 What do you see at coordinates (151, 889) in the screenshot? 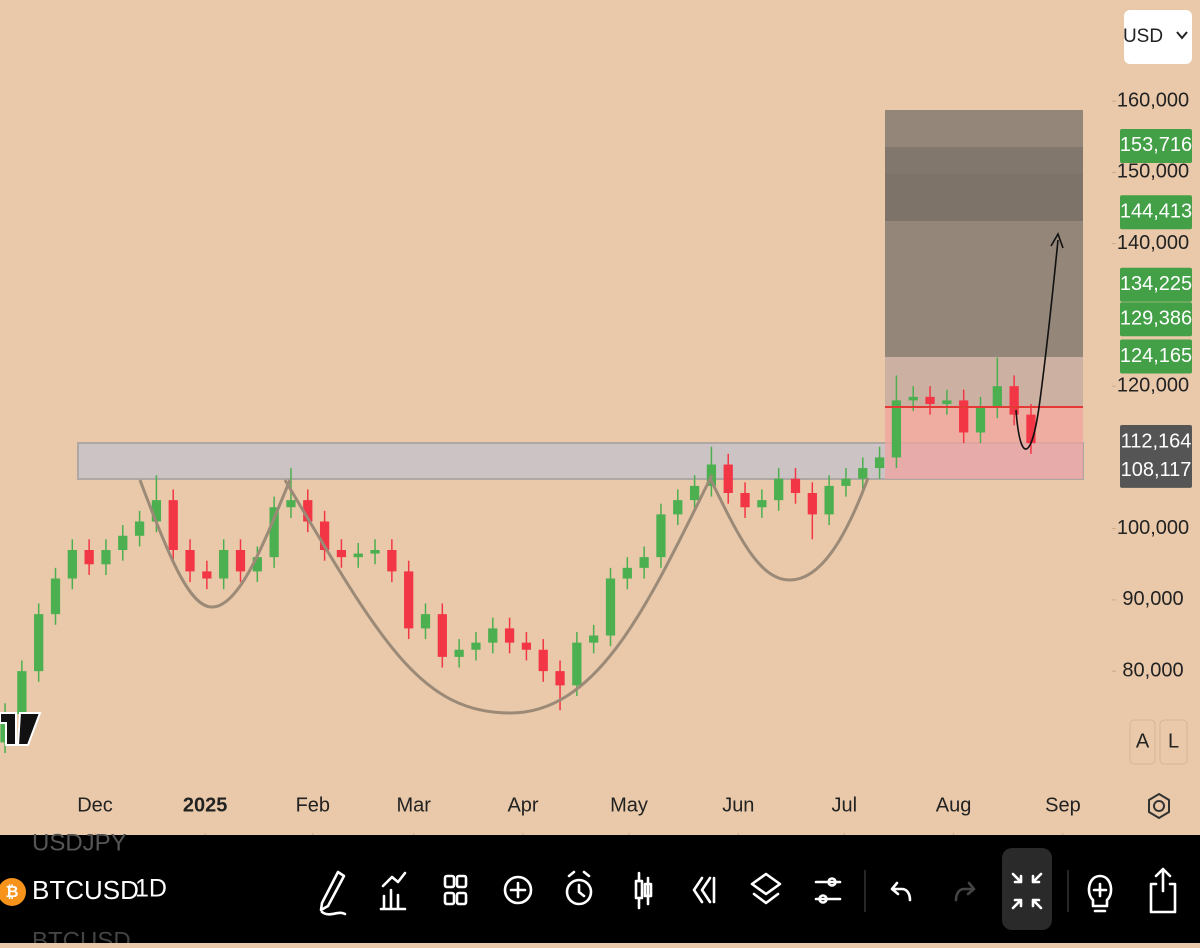
I see `interval: 1D` at bounding box center [151, 889].